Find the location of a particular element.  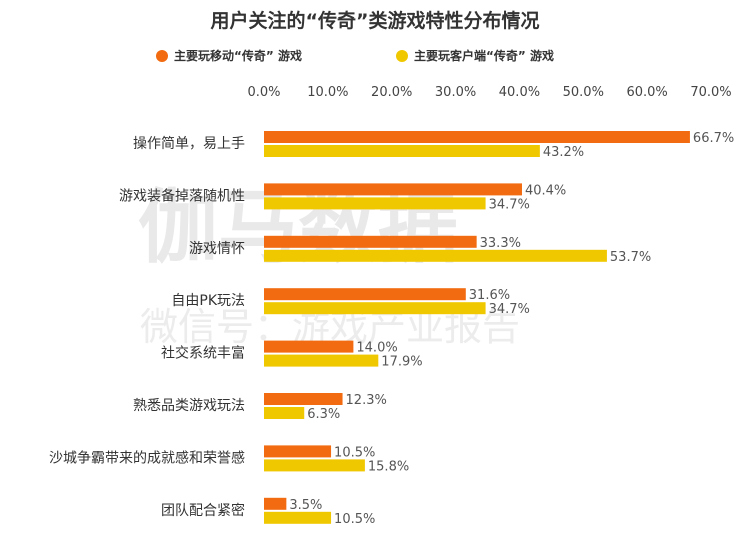

value-label-mobile: 40.4% is located at coordinates (545, 190).